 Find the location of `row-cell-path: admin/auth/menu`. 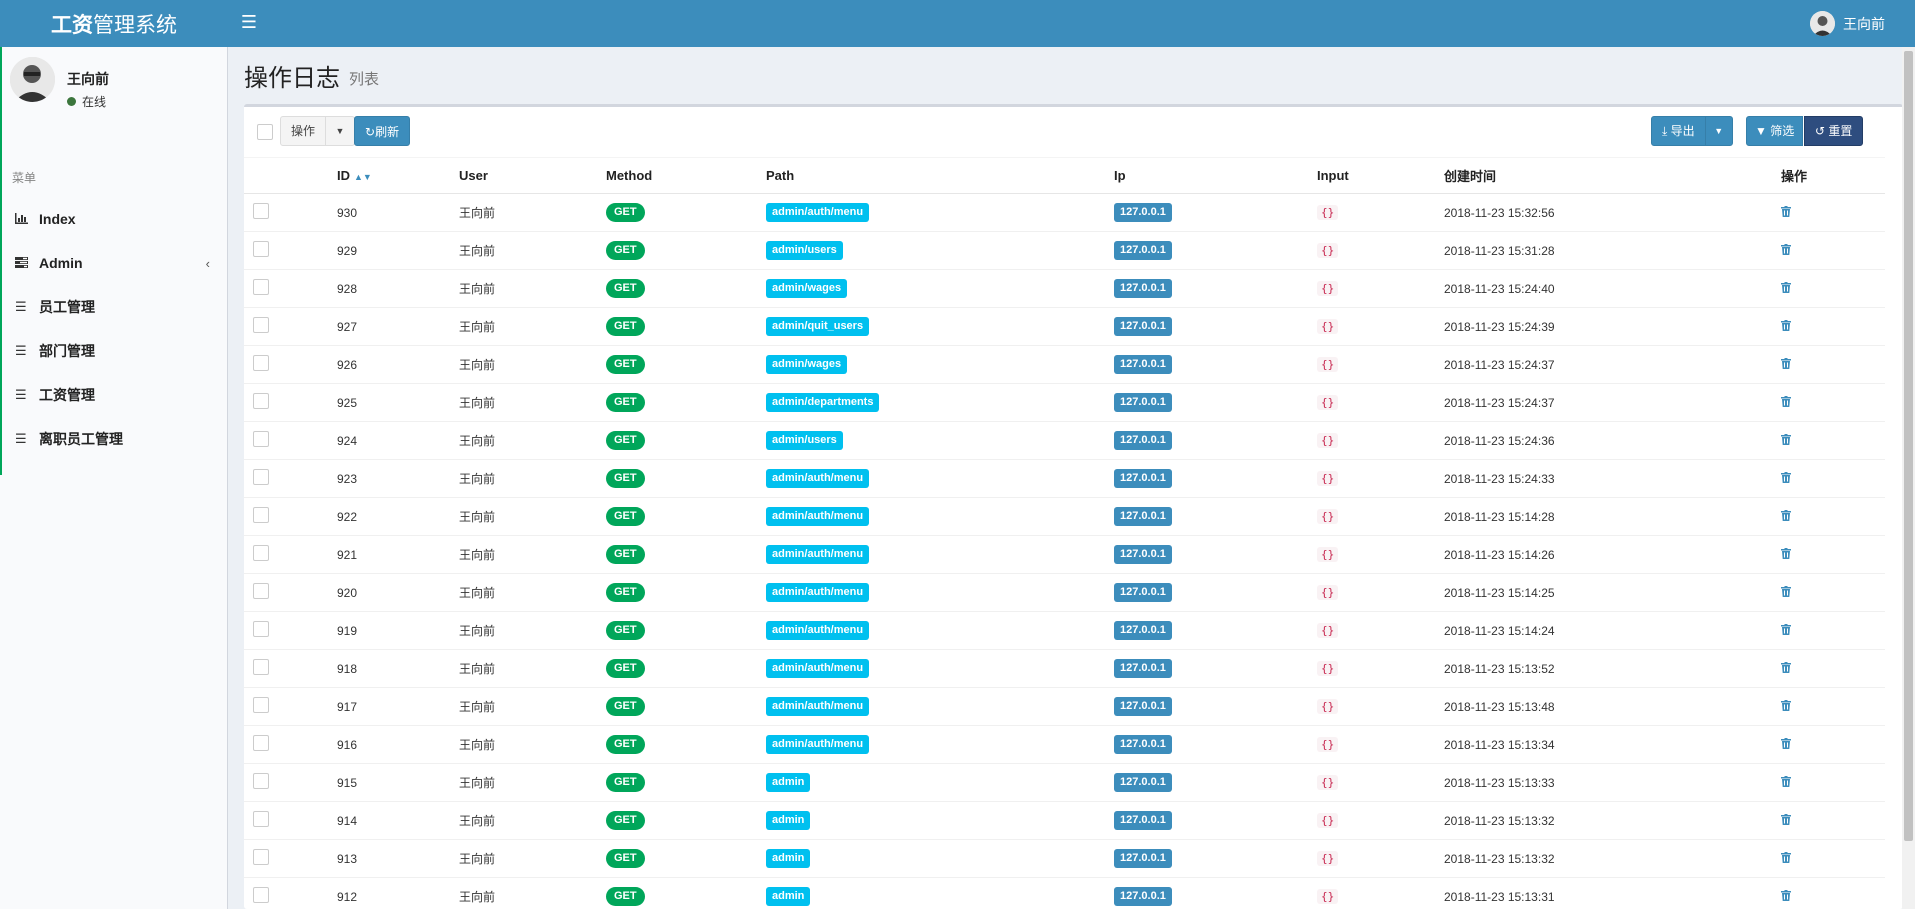

row-cell-path: admin/auth/menu is located at coordinates (940, 592).